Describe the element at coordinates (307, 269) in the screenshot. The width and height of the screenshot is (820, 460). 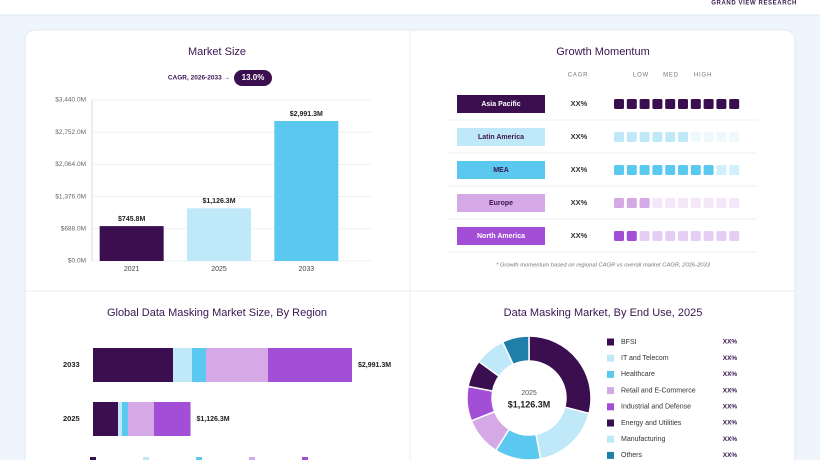
I see `x-tick-label: 2033` at that location.